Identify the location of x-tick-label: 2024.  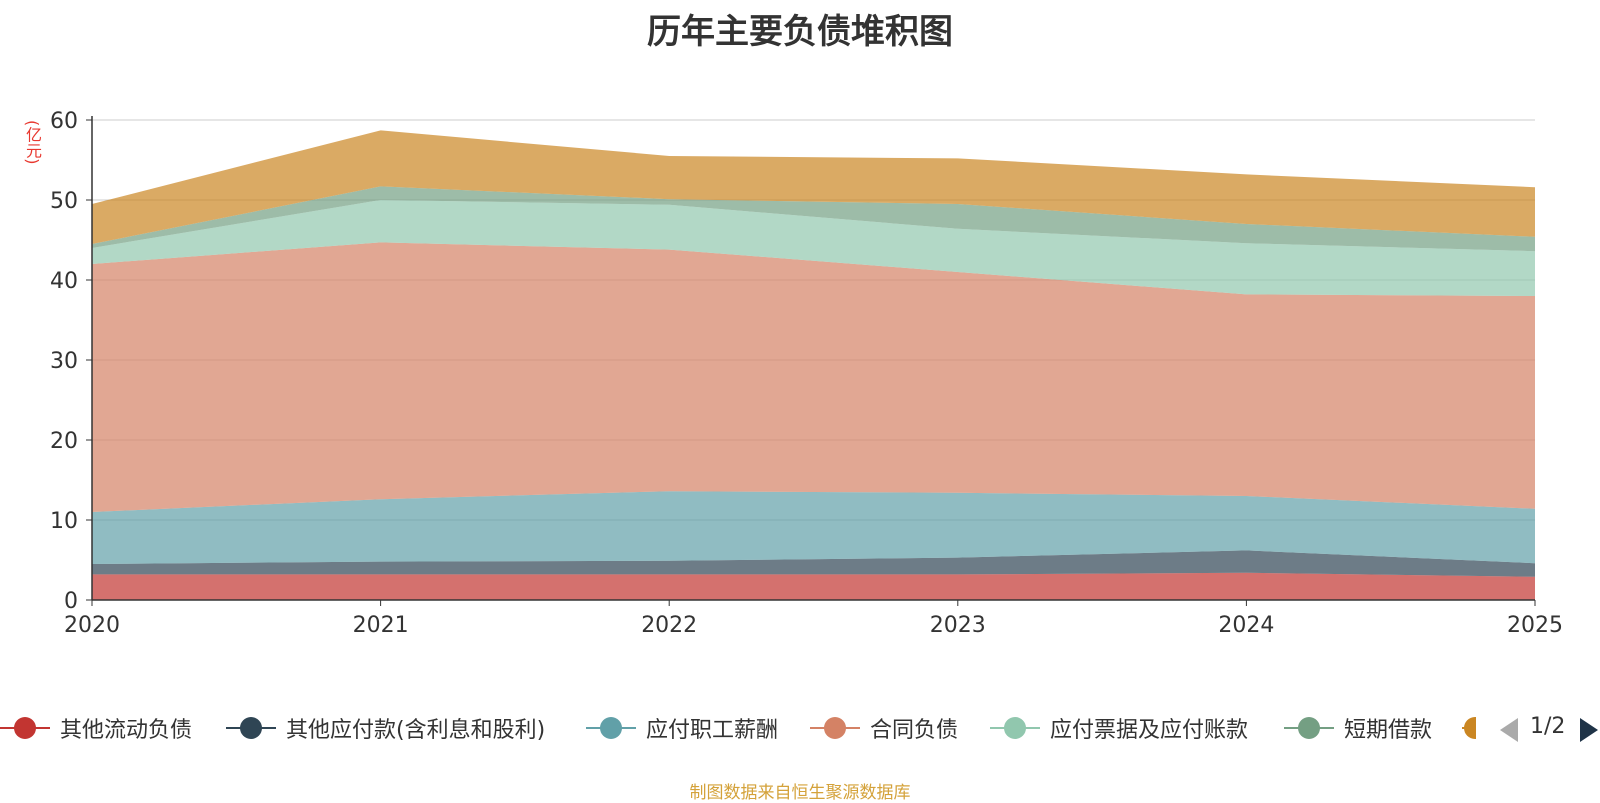
(1246, 625).